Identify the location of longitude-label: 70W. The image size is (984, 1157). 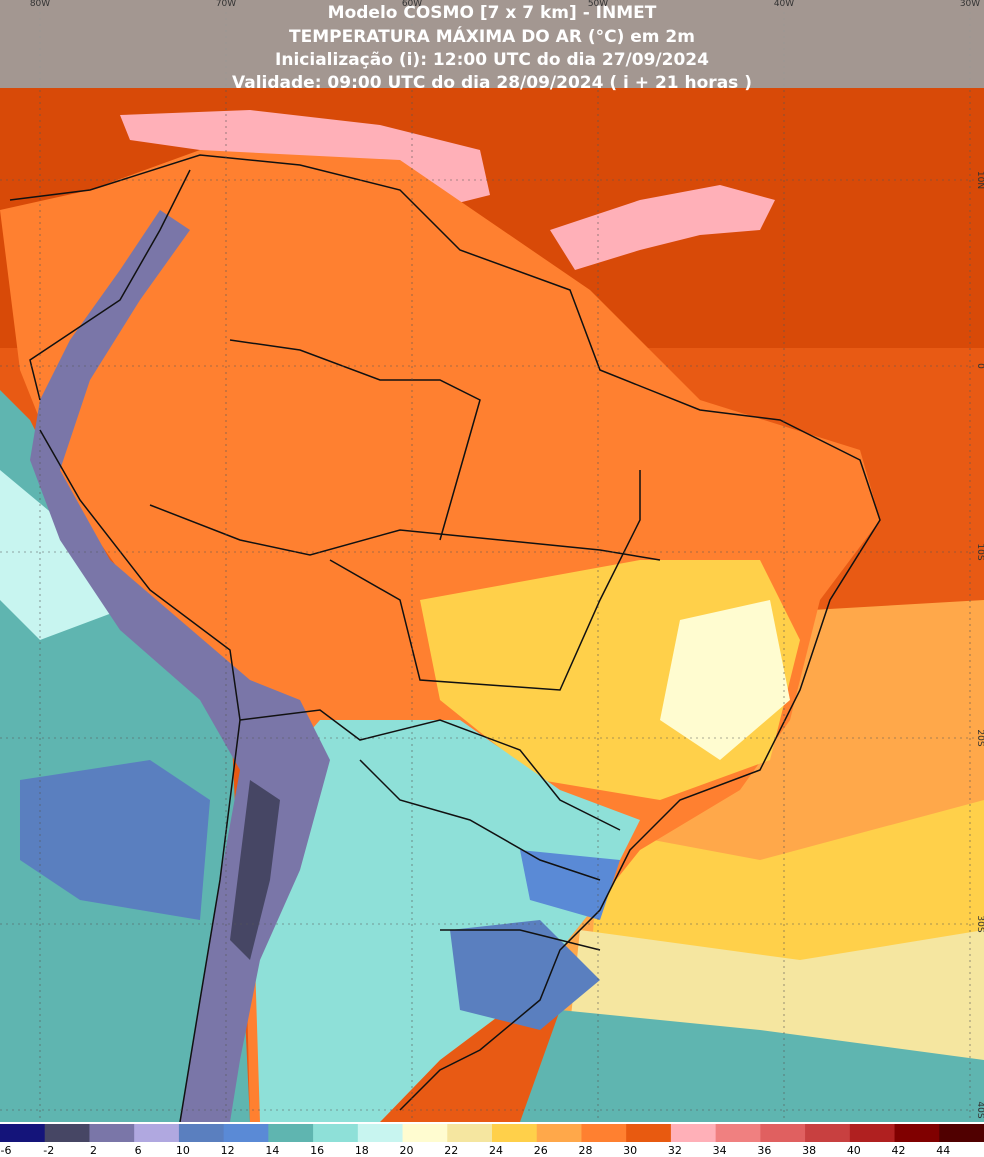
(226, 4).